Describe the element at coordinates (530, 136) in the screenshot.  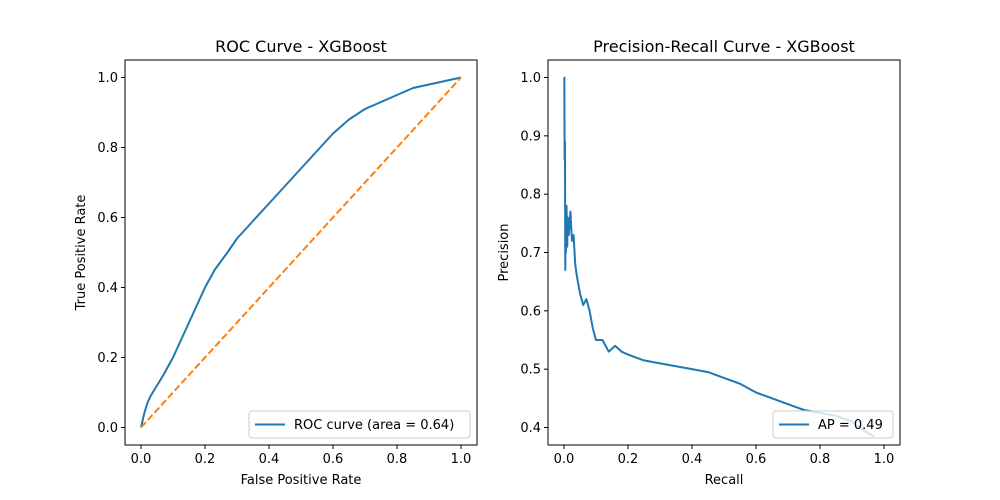
I see `pr-plot-y-tick-label: 0.9` at that location.